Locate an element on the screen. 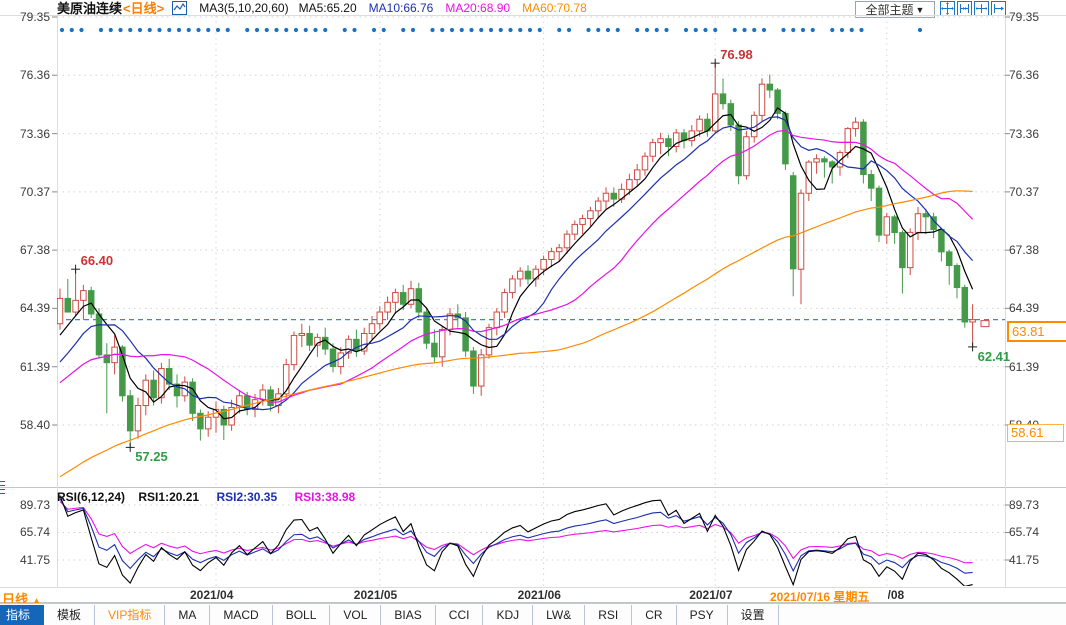  toolbar-item-KDJ: KDJ is located at coordinates (508, 615).